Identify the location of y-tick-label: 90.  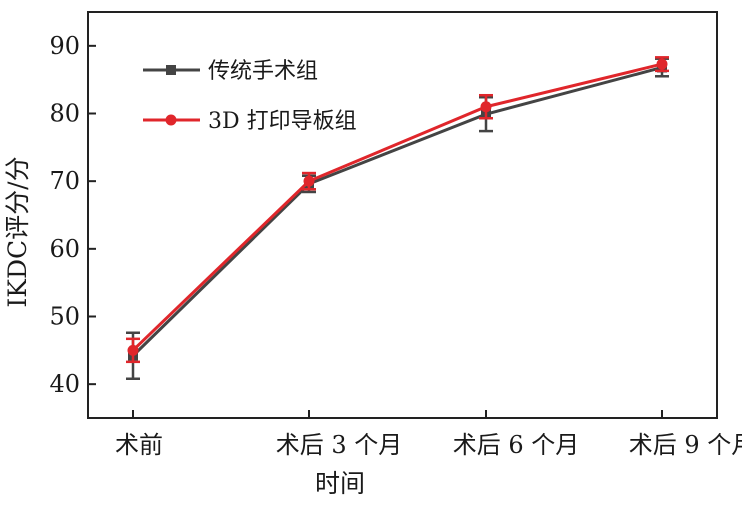
(64, 46).